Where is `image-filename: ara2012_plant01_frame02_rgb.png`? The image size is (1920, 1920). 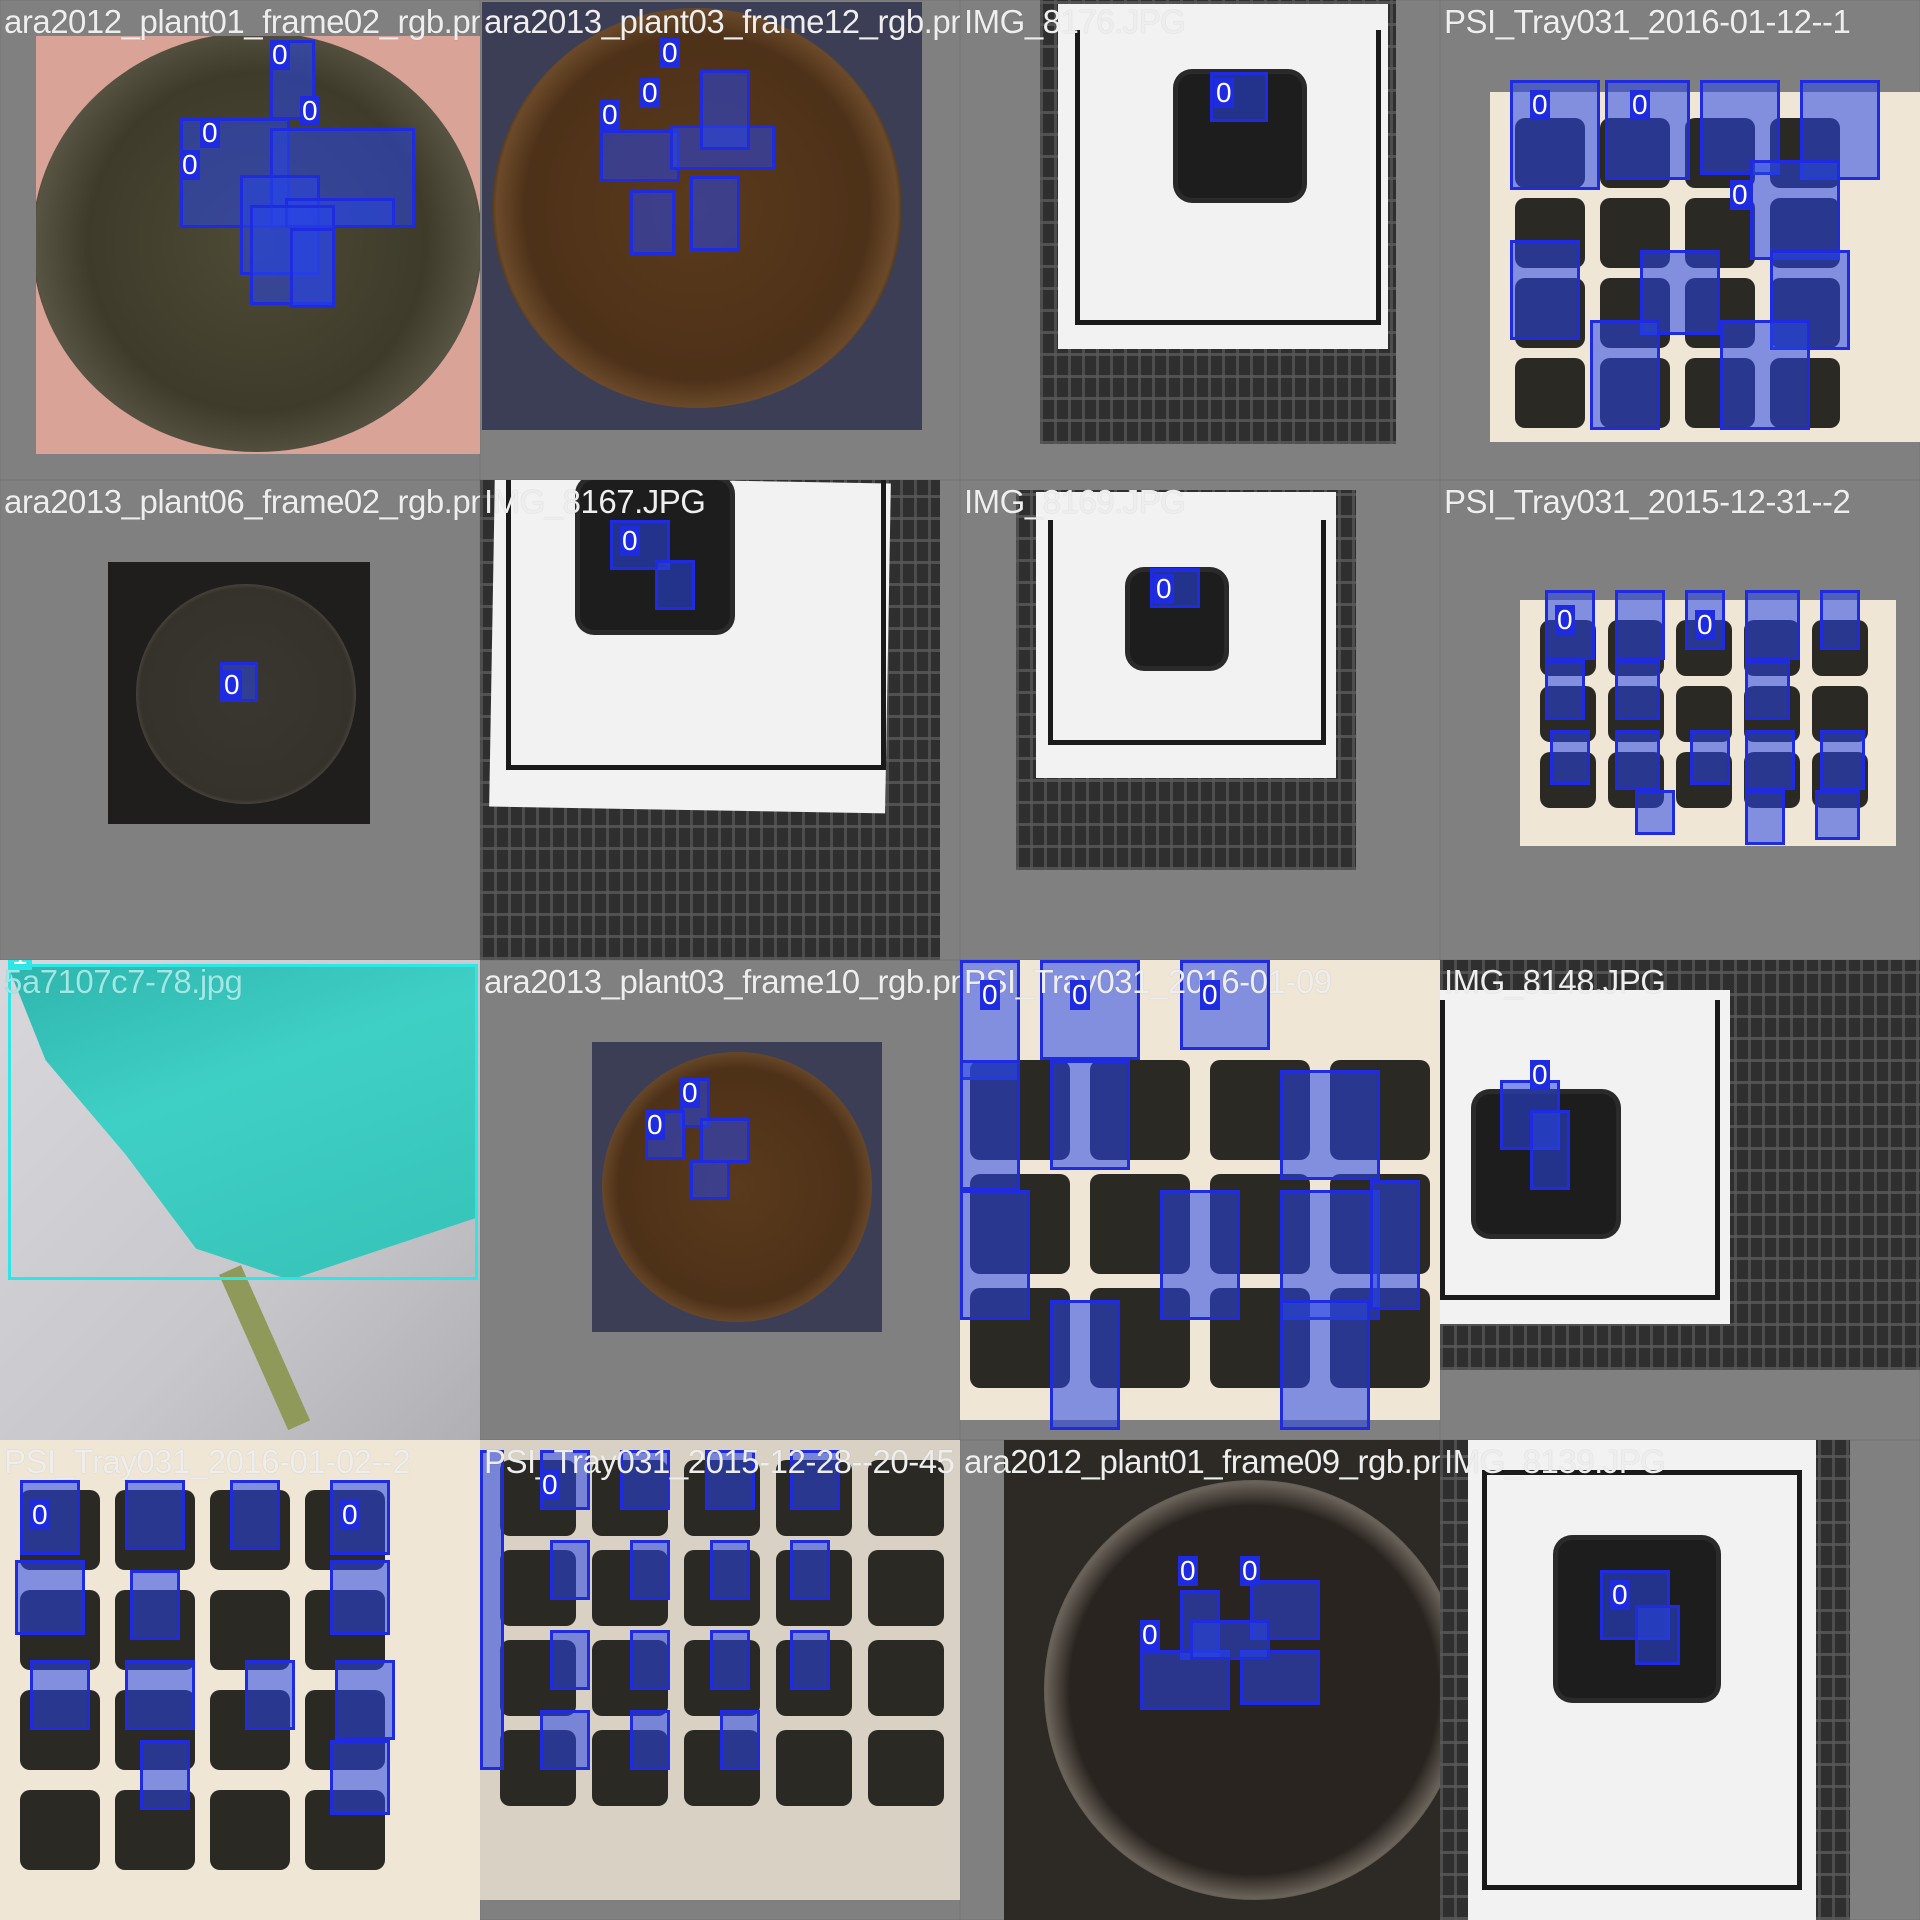 image-filename: ara2012_plant01_frame02_rgb.png is located at coordinates (242, 21).